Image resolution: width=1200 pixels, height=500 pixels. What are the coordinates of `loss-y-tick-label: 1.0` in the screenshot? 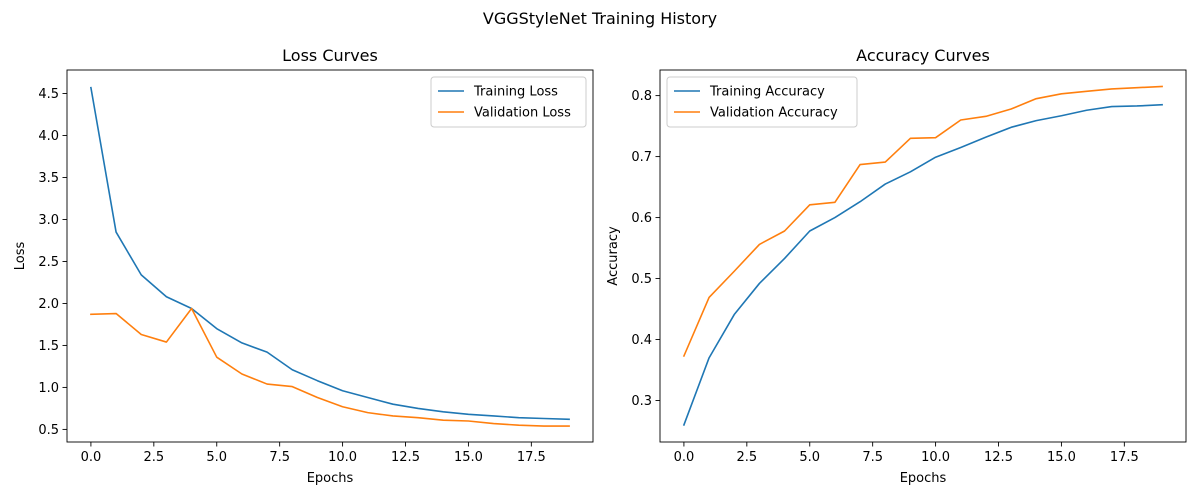 It's located at (48, 388).